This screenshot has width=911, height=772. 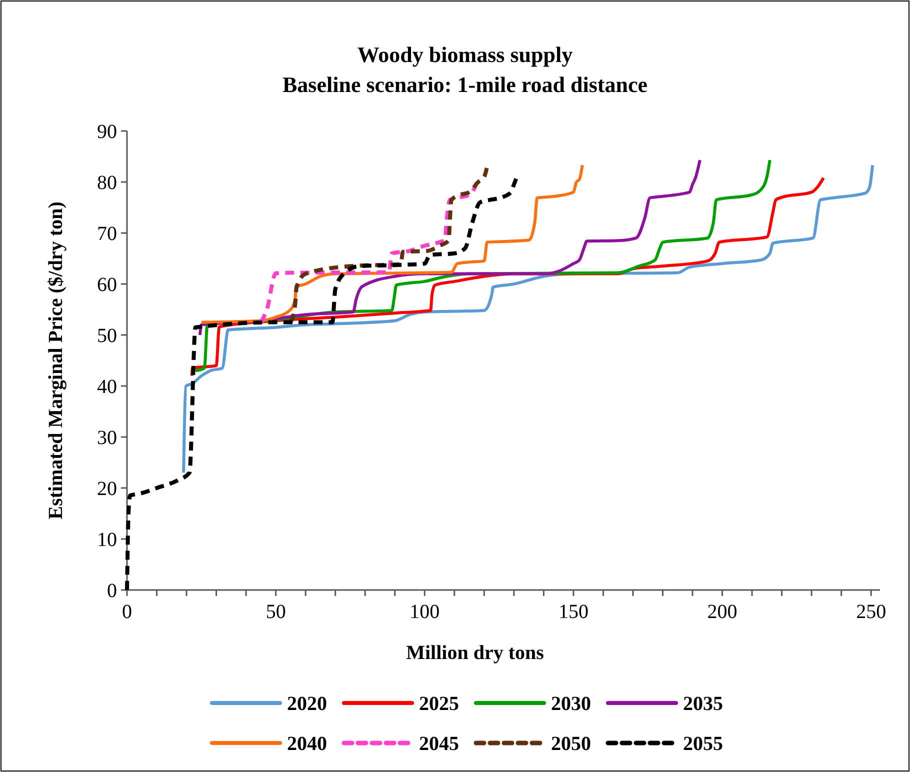 What do you see at coordinates (573, 612) in the screenshot?
I see `x-tick-label: 150` at bounding box center [573, 612].